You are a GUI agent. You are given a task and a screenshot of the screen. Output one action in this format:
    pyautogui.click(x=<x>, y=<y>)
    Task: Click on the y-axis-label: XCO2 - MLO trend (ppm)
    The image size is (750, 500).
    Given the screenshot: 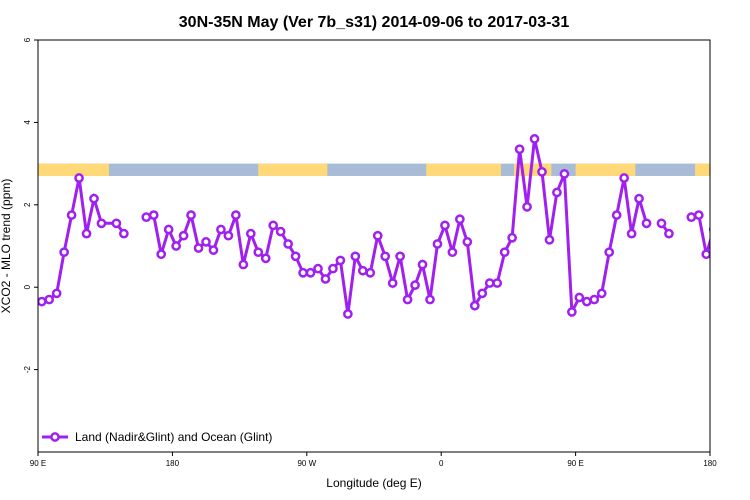 What is the action you would take?
    pyautogui.click(x=6, y=246)
    